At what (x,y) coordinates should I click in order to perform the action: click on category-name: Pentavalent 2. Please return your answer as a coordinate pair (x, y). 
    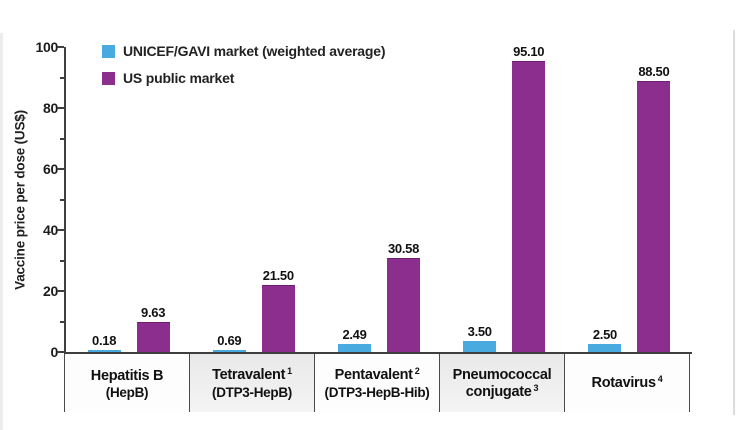
    Looking at the image, I should click on (377, 374).